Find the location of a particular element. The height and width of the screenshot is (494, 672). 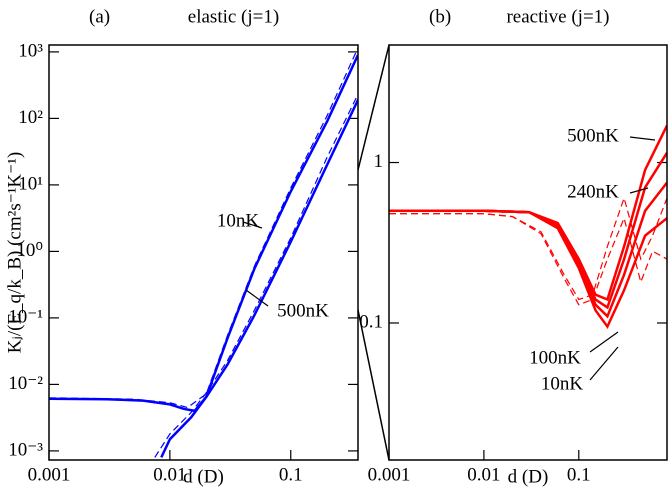

curve-label: 240nK is located at coordinates (593, 191).